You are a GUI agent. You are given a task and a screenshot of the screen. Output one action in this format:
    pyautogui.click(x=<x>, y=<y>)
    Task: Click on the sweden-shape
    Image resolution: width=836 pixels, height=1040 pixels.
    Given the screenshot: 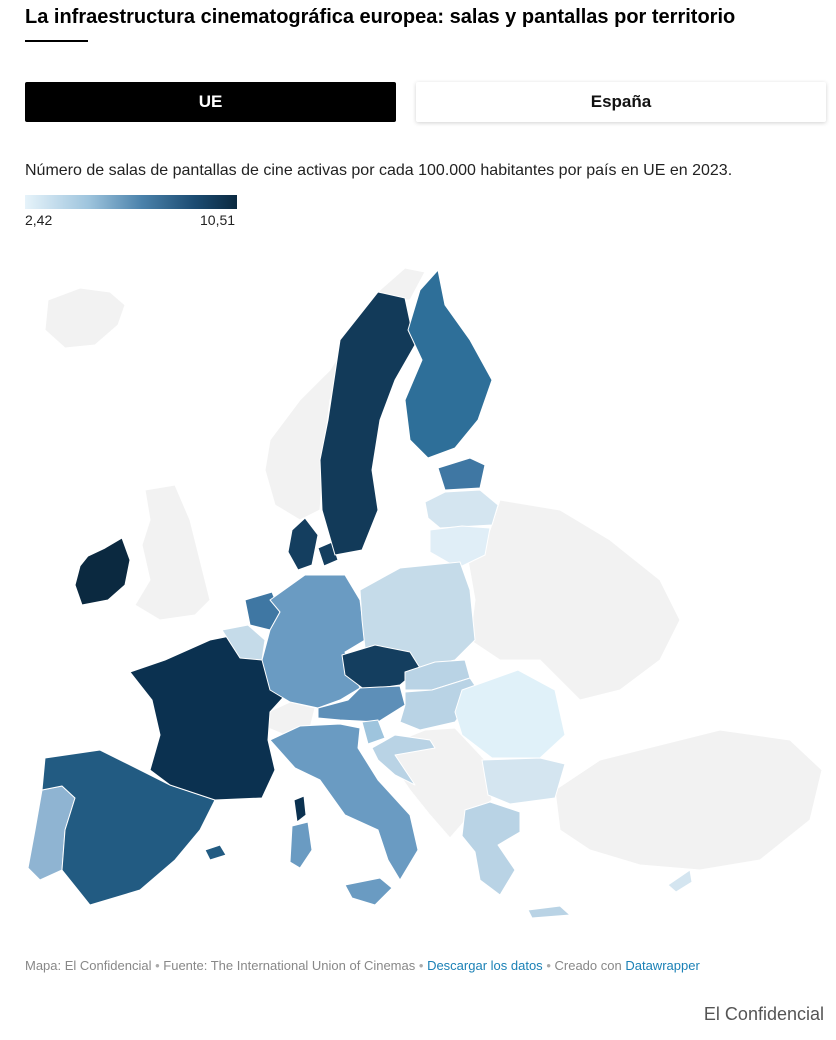 What is the action you would take?
    pyautogui.click(x=367, y=423)
    